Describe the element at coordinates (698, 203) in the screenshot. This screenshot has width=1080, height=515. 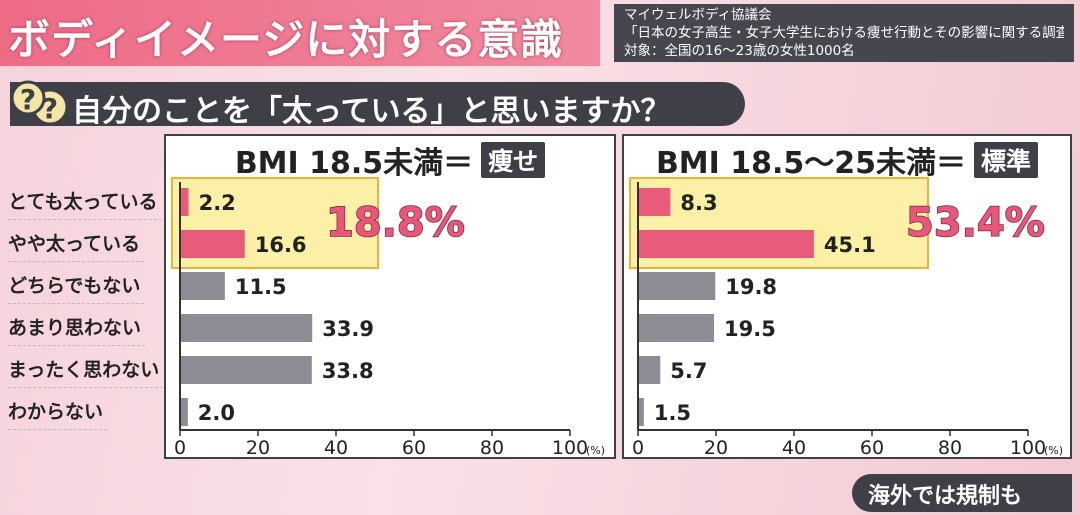
I see `data-label: 8.3` at that location.